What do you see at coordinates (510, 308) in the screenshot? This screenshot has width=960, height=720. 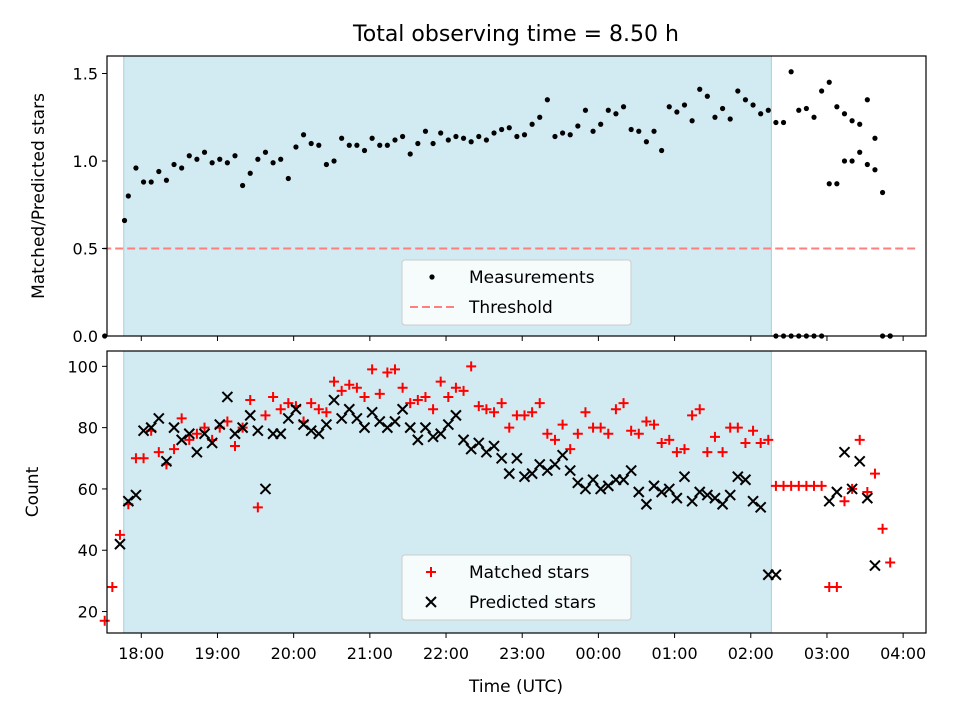 I see `legend-label: Threshold` at bounding box center [510, 308].